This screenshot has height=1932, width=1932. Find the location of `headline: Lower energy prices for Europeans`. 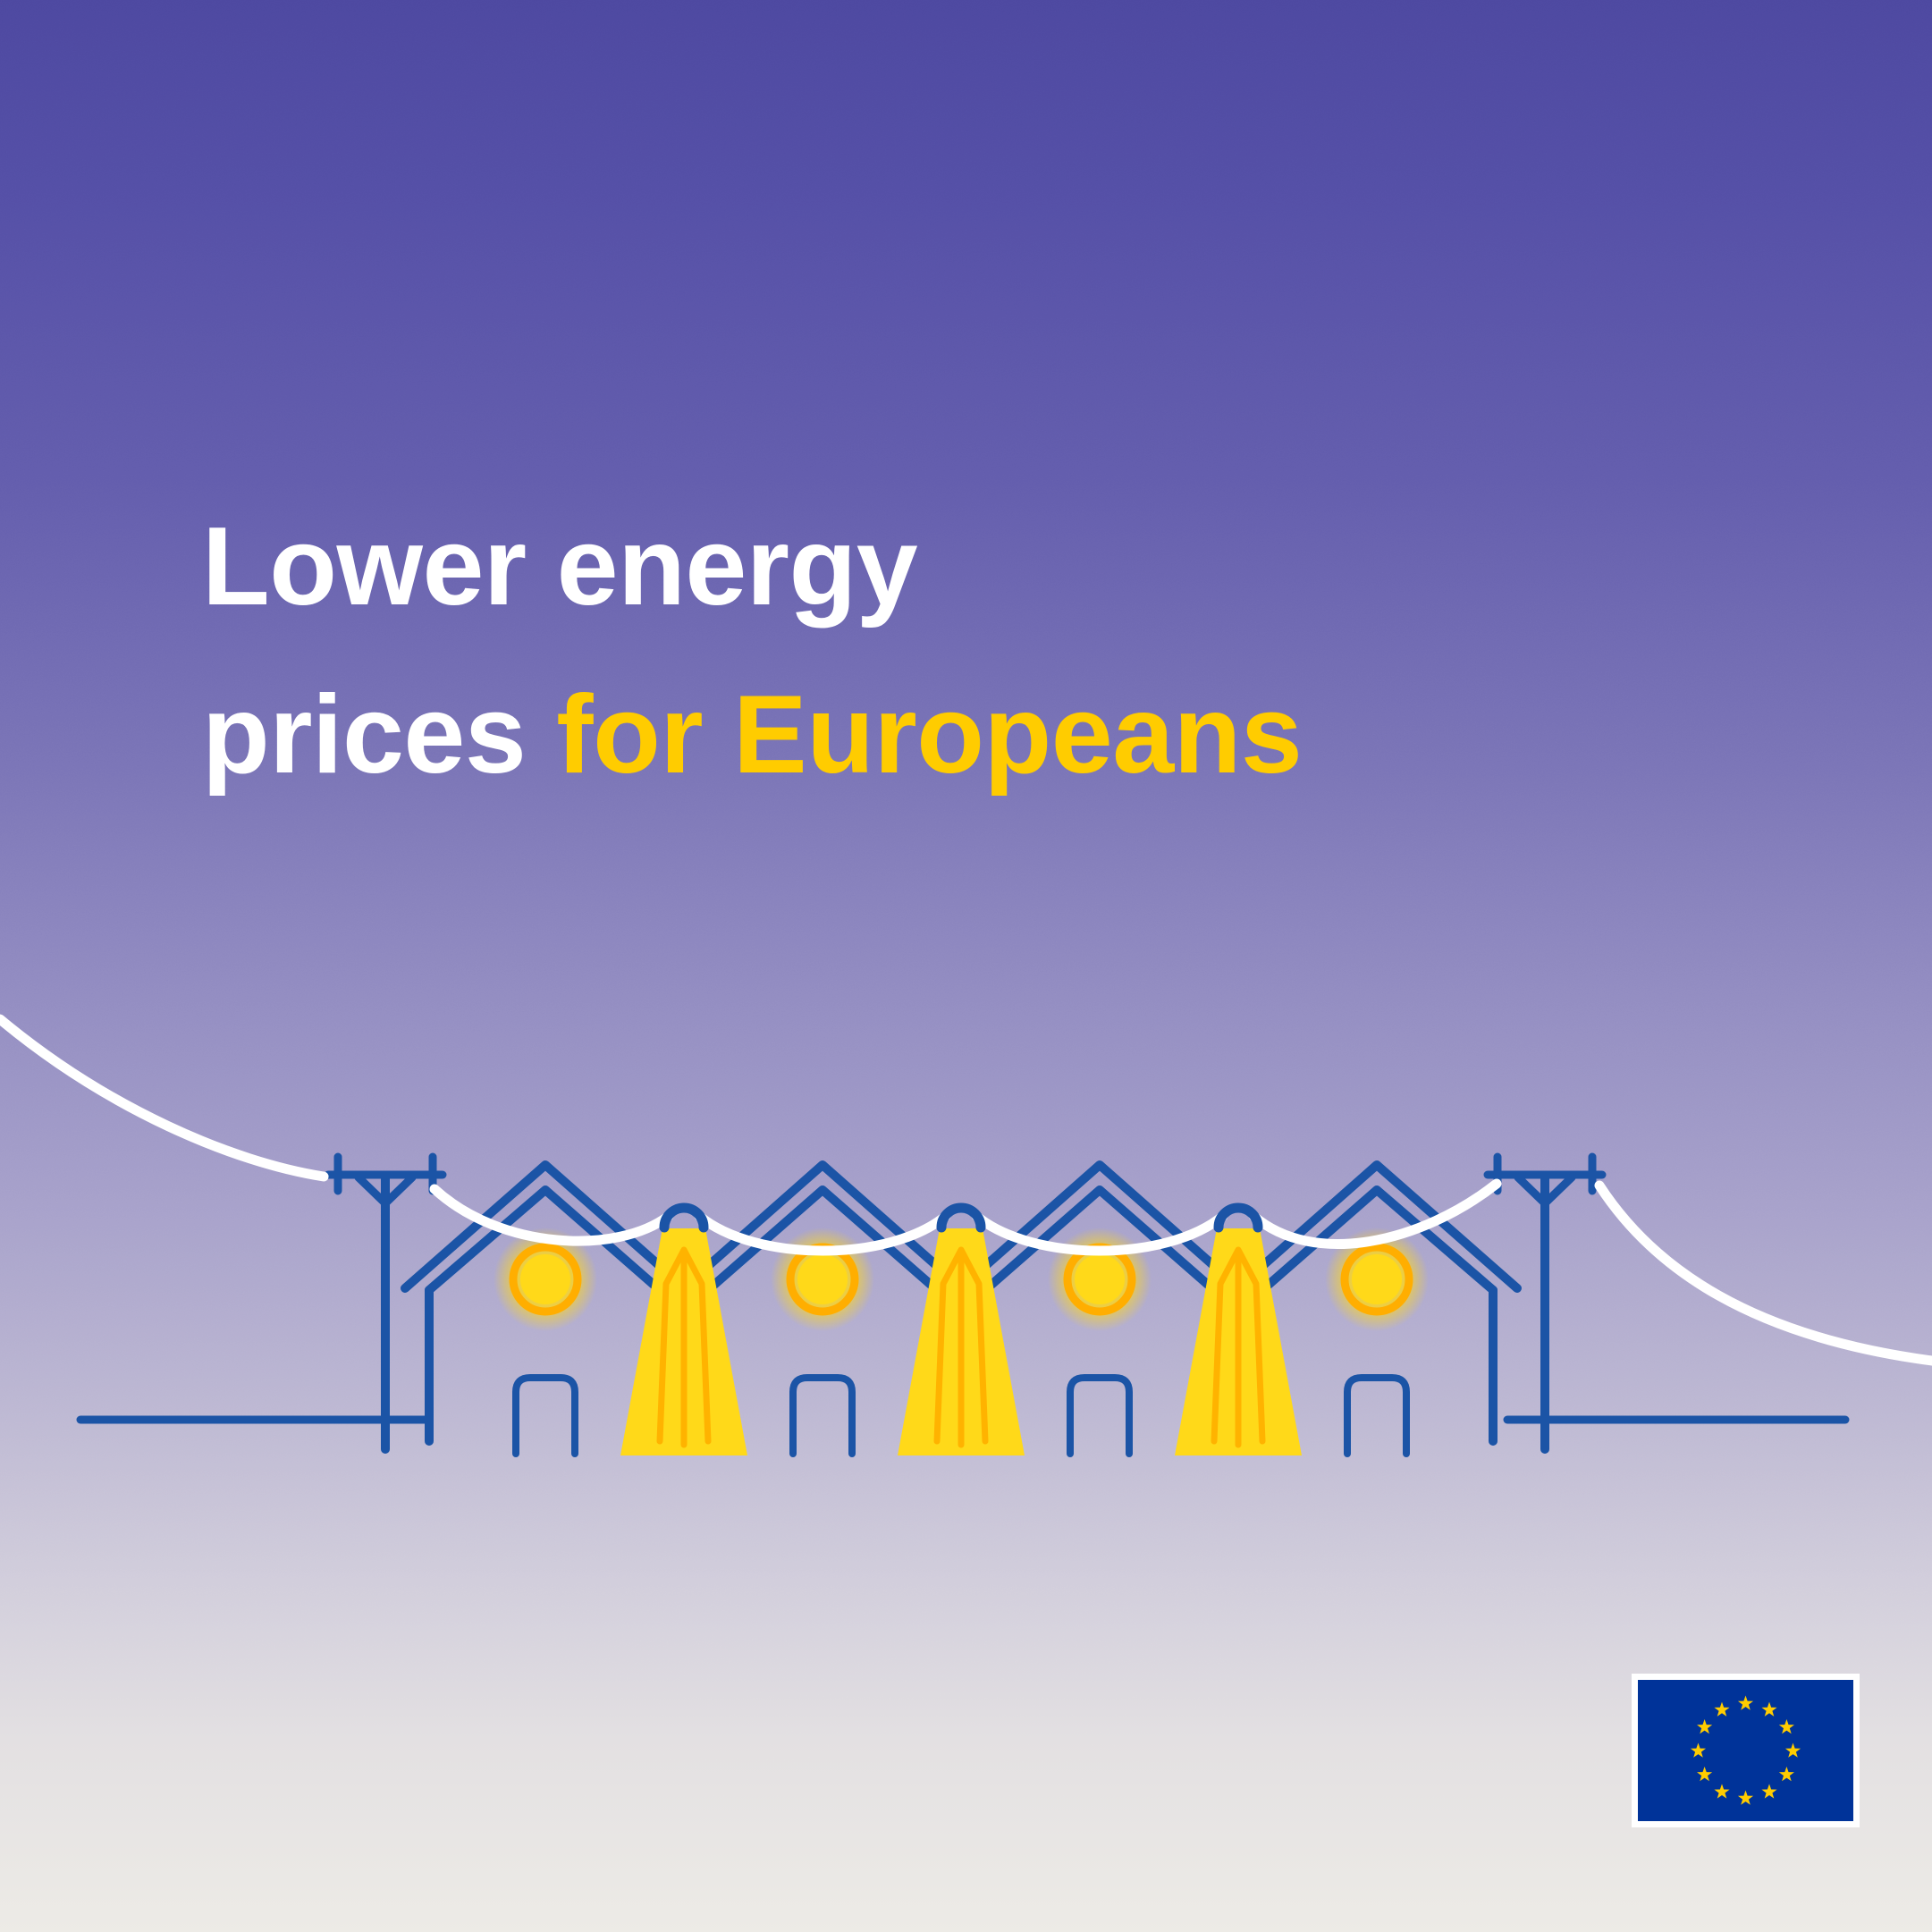

headline: Lower energy prices for Europeans is located at coordinates (752, 651).